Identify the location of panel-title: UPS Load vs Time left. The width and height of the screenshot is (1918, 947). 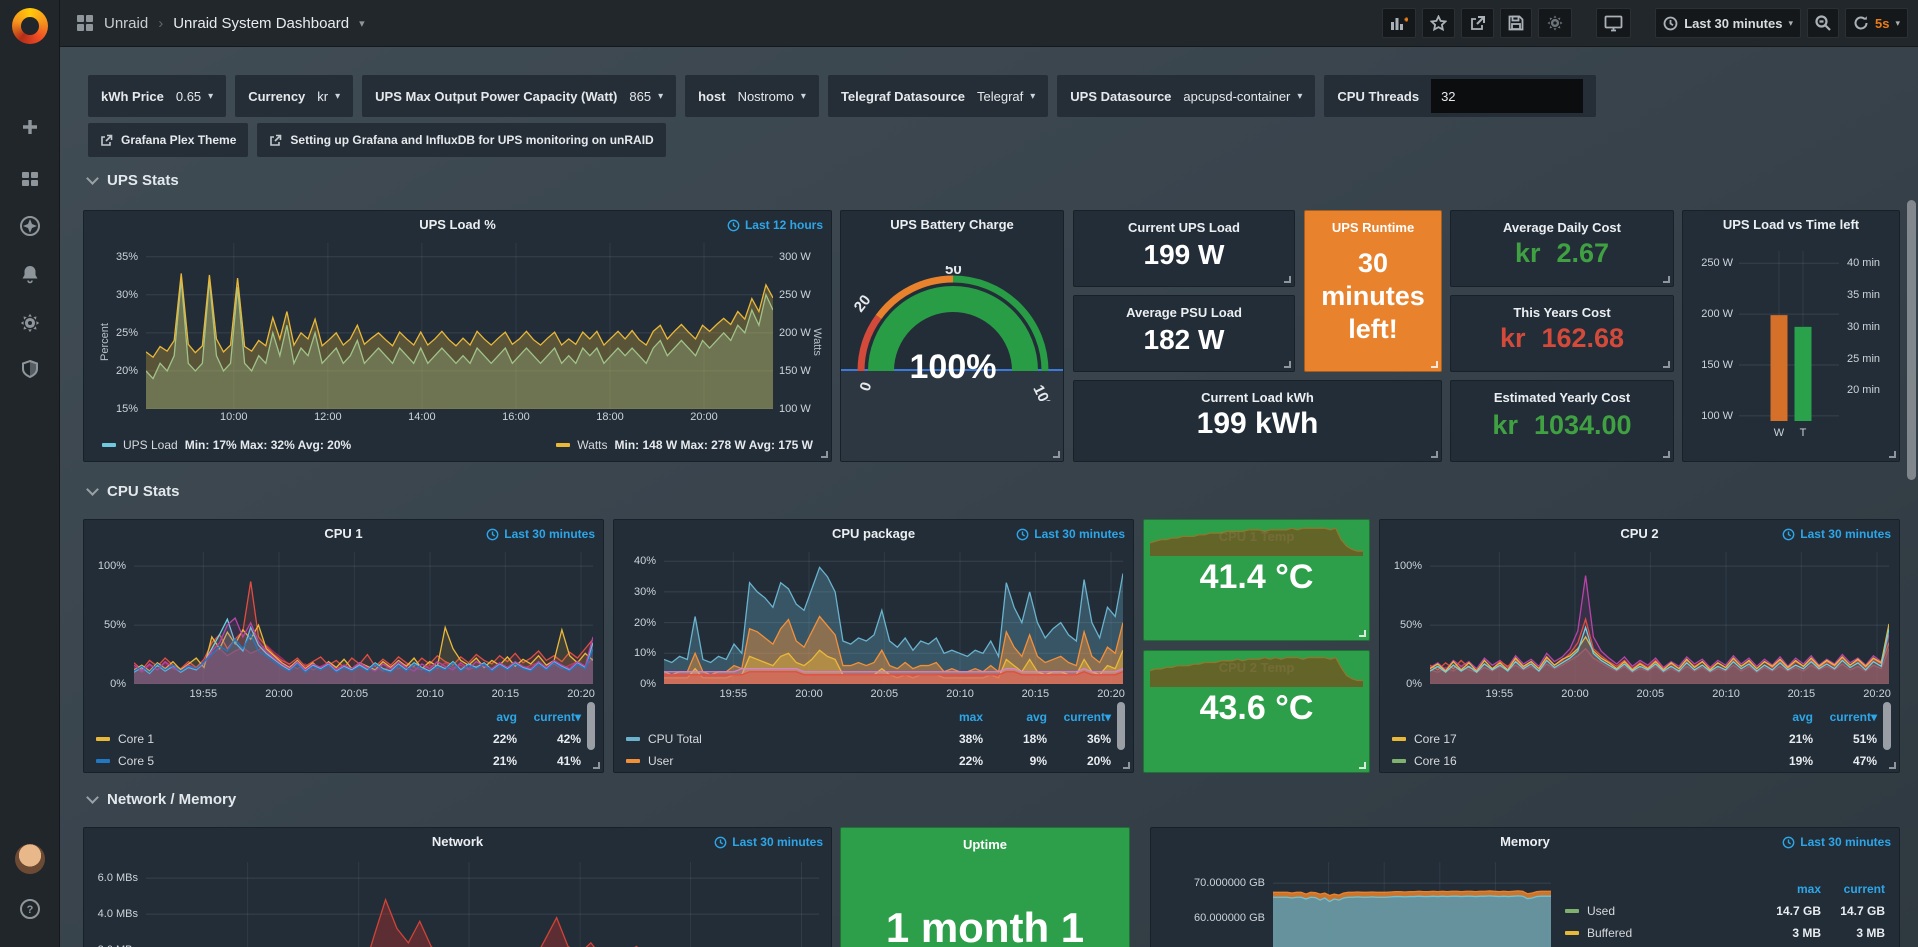
(1791, 224).